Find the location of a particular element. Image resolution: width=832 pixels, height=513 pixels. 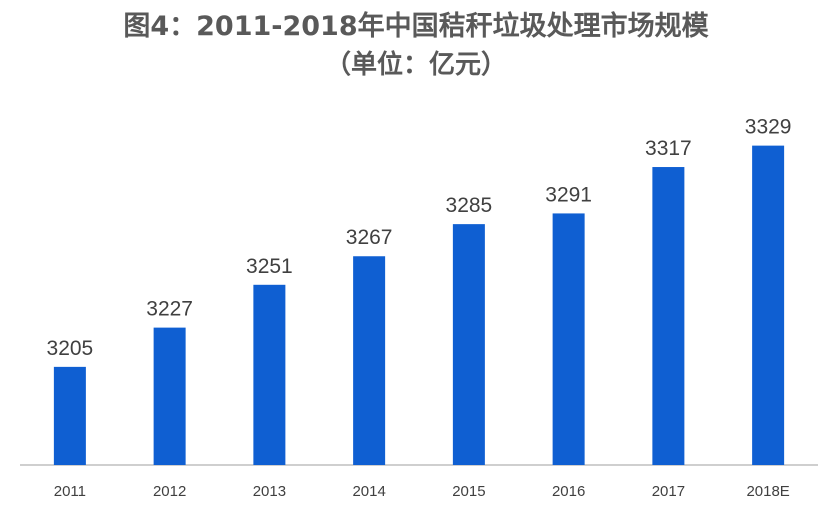

chart-title-block: 图4：2011-2018年中国秸秆垃圾处理市场规模 （单位：亿元） is located at coordinates (416, 46).